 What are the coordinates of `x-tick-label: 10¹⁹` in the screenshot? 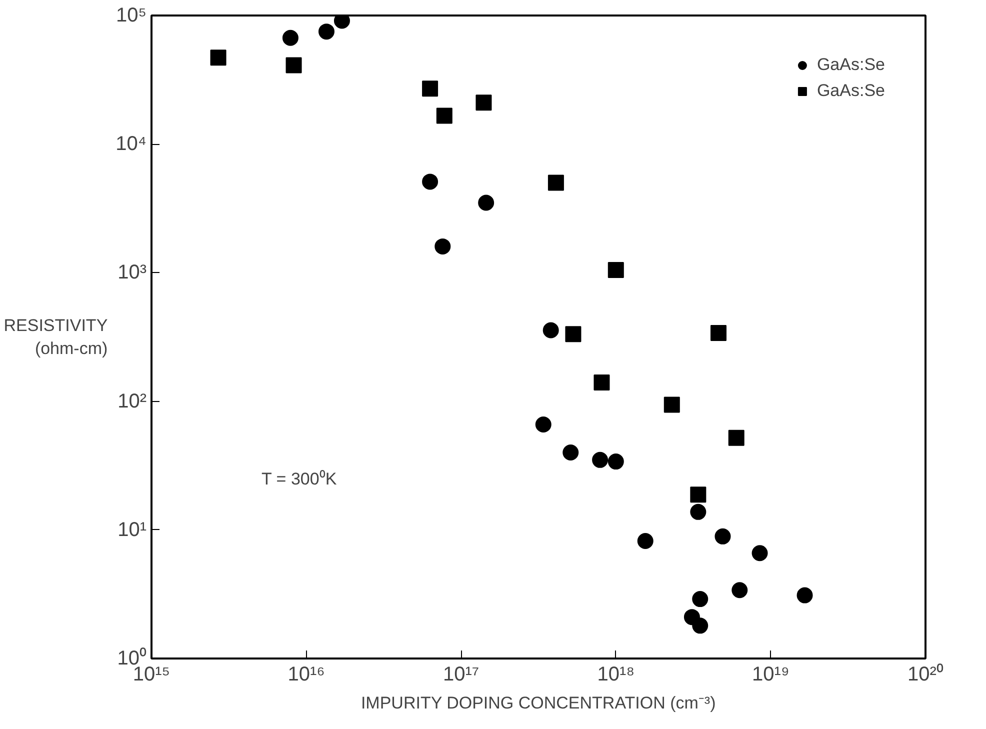 It's located at (771, 675).